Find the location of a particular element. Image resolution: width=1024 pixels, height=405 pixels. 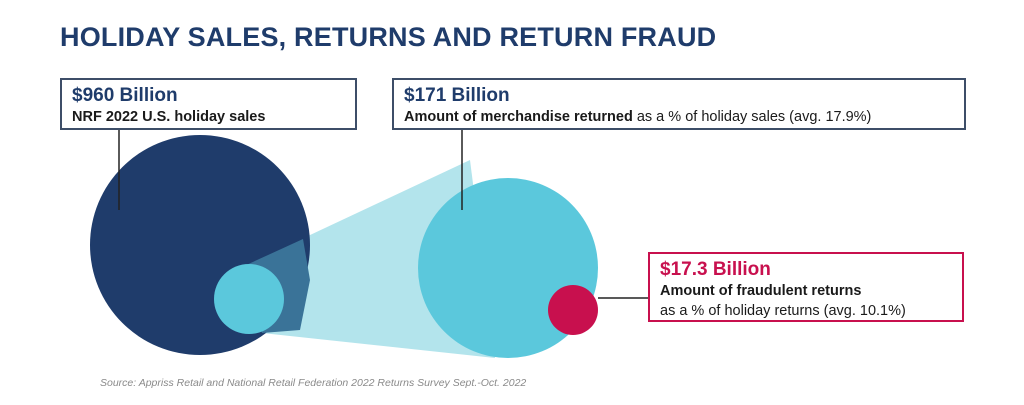

sales-callout: $960 Billion NRF 2022 U.S. holiday sales is located at coordinates (208, 104).